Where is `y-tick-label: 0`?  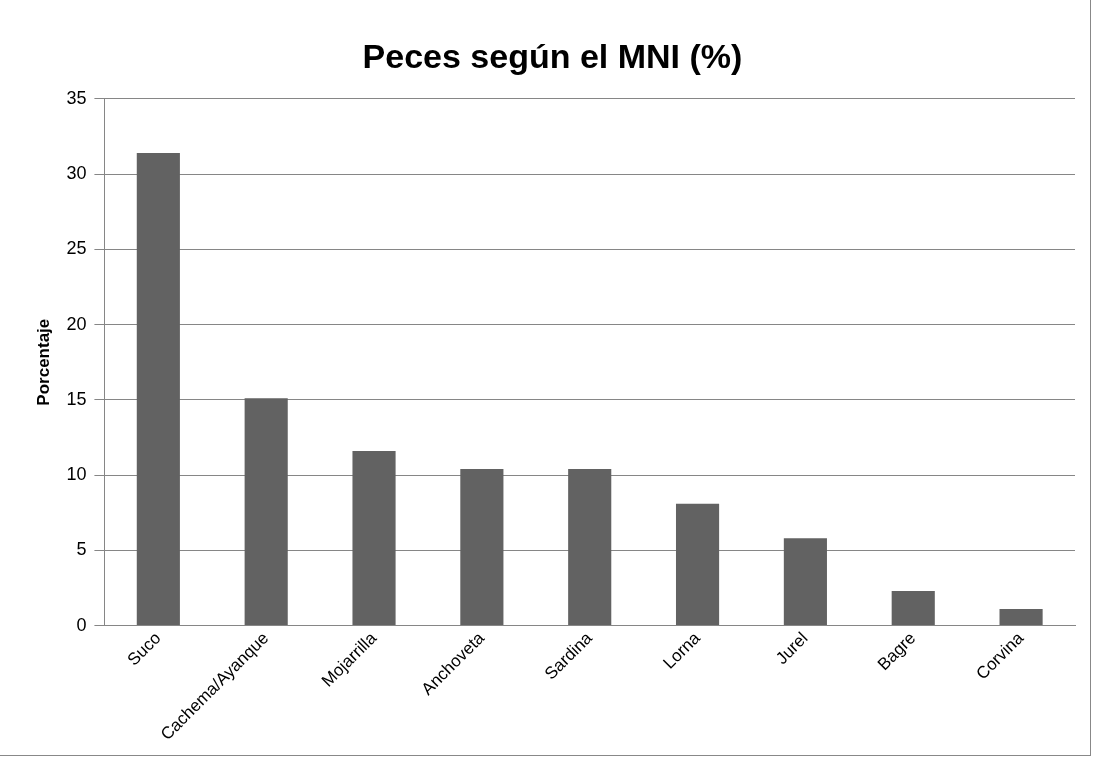 y-tick-label: 0 is located at coordinates (81, 624).